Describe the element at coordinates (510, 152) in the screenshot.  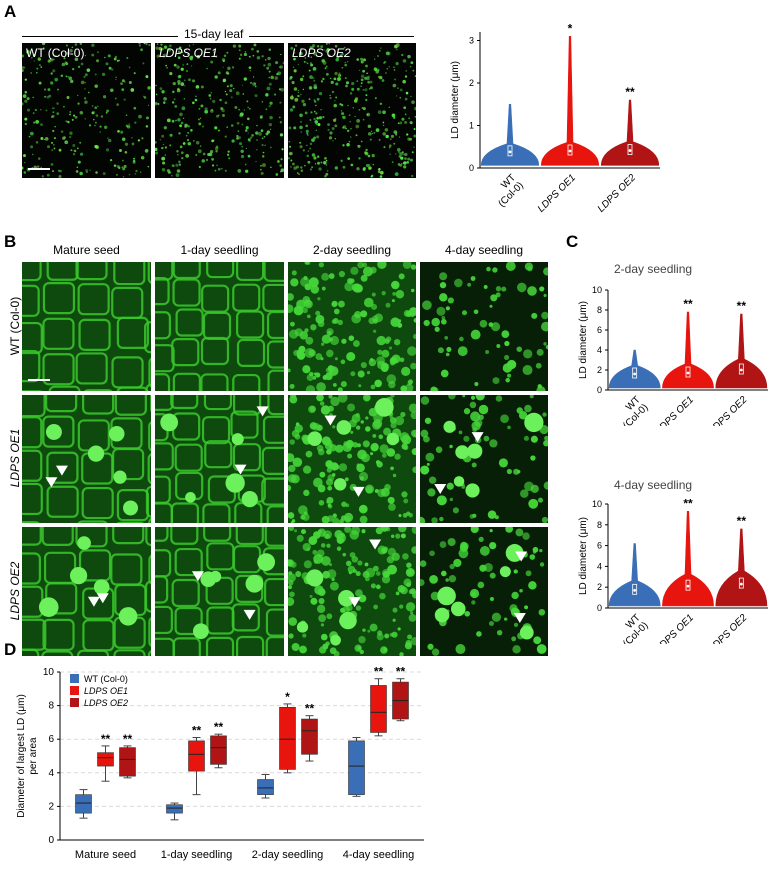
I see `violin-median` at that location.